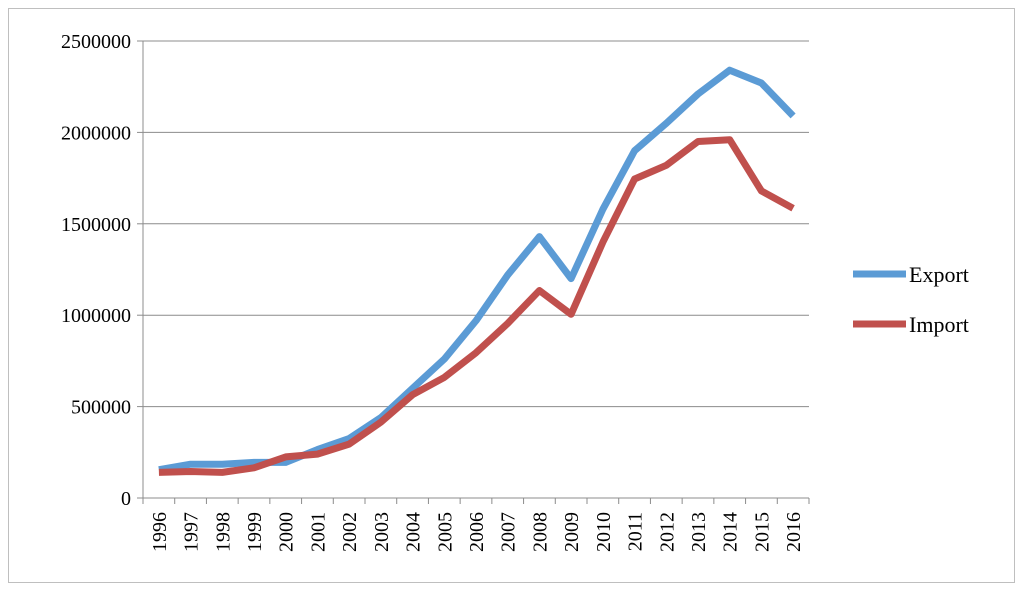 The width and height of the screenshot is (1024, 592). Describe the element at coordinates (101, 408) in the screenshot. I see `y-tick-label-500000: 500000` at that location.